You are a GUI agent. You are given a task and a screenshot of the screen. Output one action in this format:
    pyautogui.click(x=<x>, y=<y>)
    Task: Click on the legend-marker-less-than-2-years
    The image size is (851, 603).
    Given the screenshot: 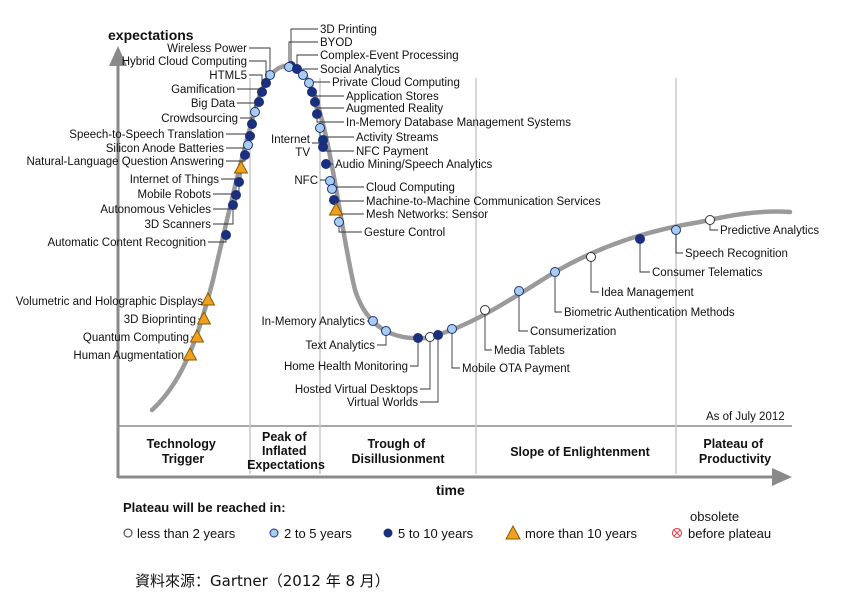 What is the action you would take?
    pyautogui.click(x=128, y=533)
    